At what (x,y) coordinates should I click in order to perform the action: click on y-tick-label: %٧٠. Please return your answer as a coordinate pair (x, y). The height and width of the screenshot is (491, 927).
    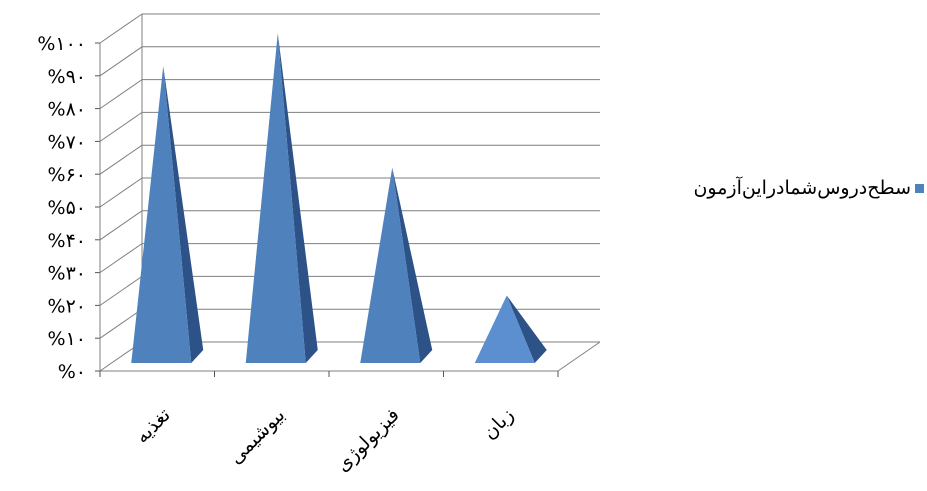
    Looking at the image, I should click on (67, 142).